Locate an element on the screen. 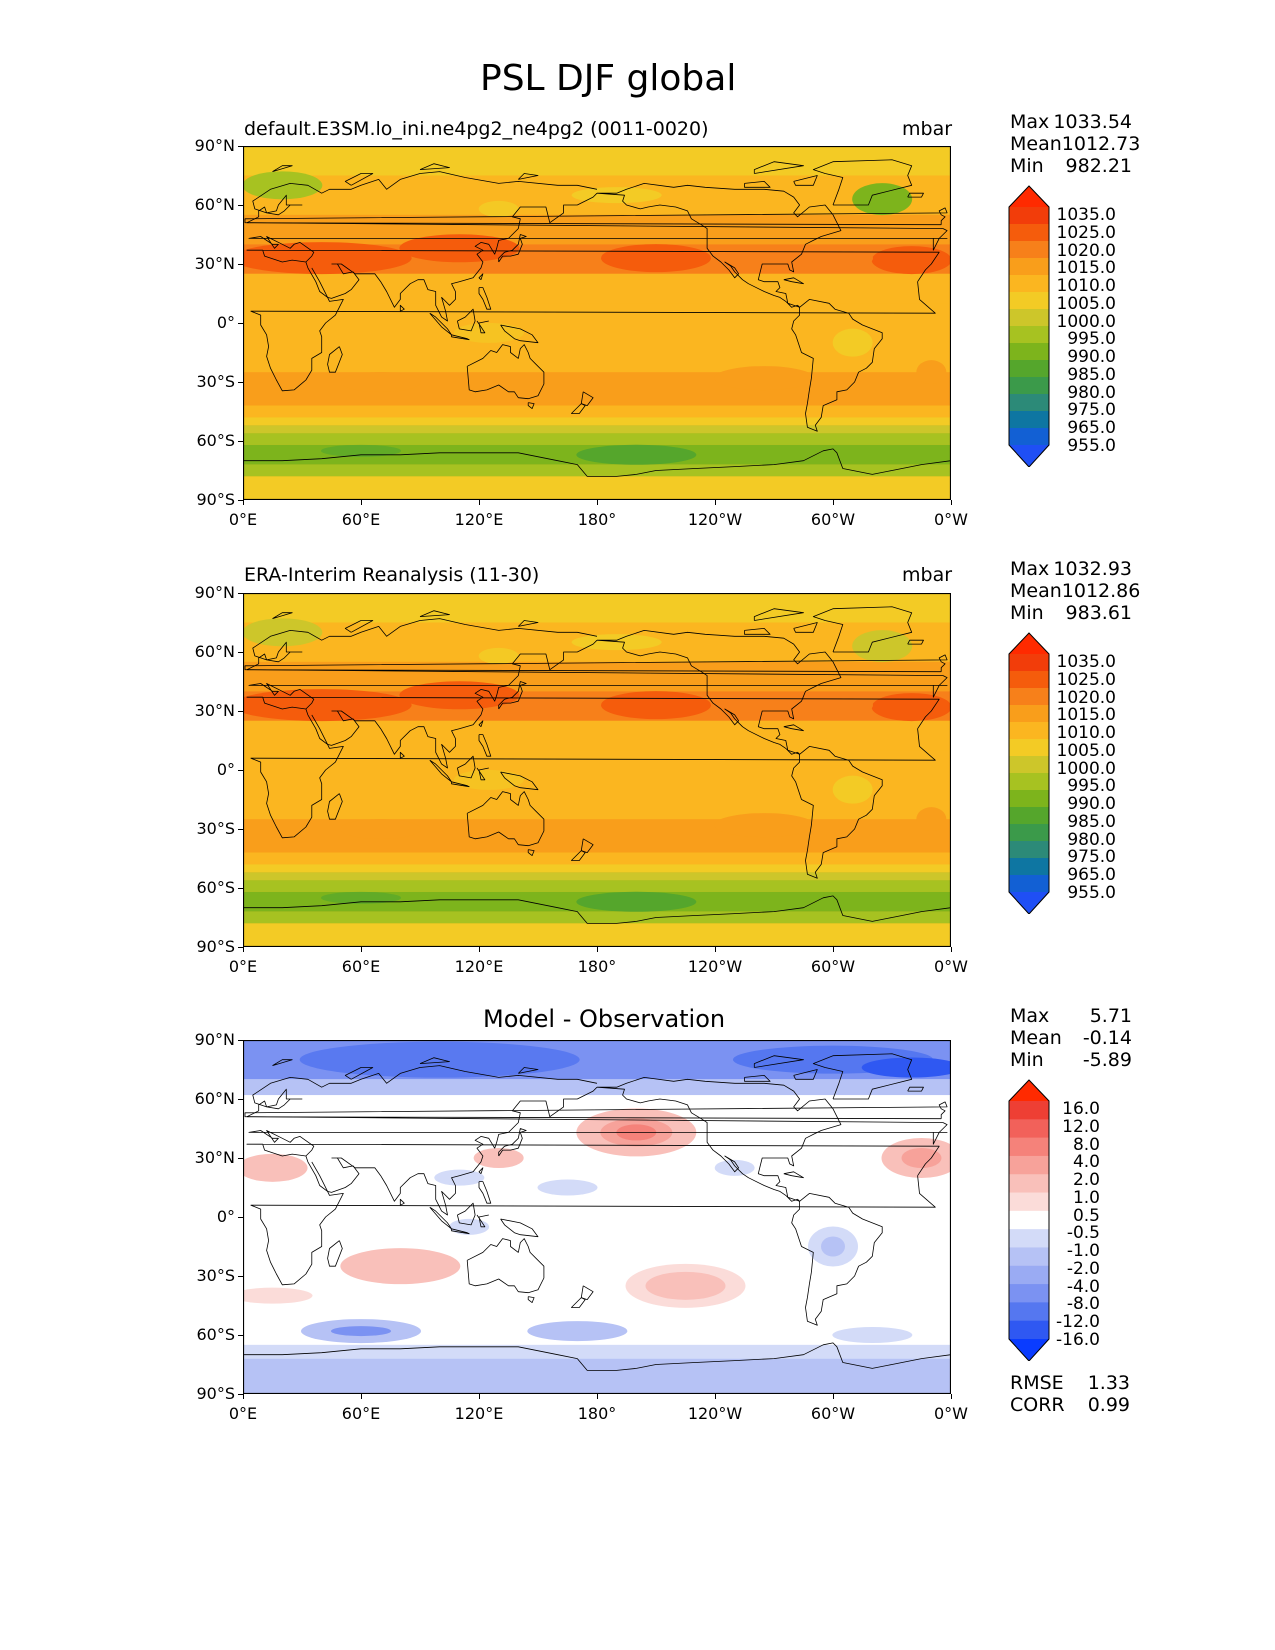 The width and height of the screenshot is (1275, 1650). colorbar-tick-label: 980.0 is located at coordinates (1091, 839).